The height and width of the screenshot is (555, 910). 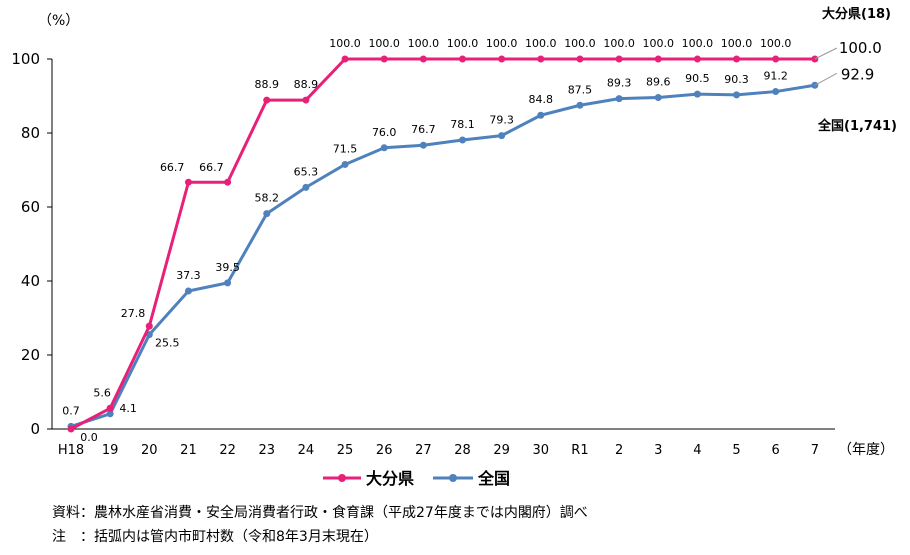 I want to click on data-label-1: 37.3, so click(x=188, y=275).